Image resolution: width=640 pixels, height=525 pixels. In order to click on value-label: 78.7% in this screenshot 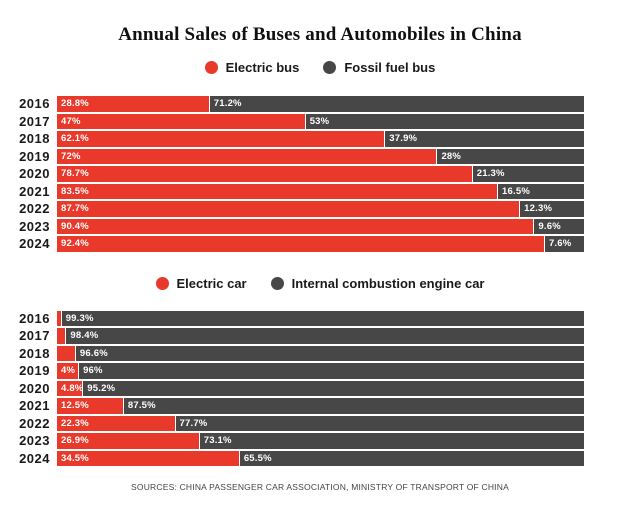, I will do `click(75, 173)`.